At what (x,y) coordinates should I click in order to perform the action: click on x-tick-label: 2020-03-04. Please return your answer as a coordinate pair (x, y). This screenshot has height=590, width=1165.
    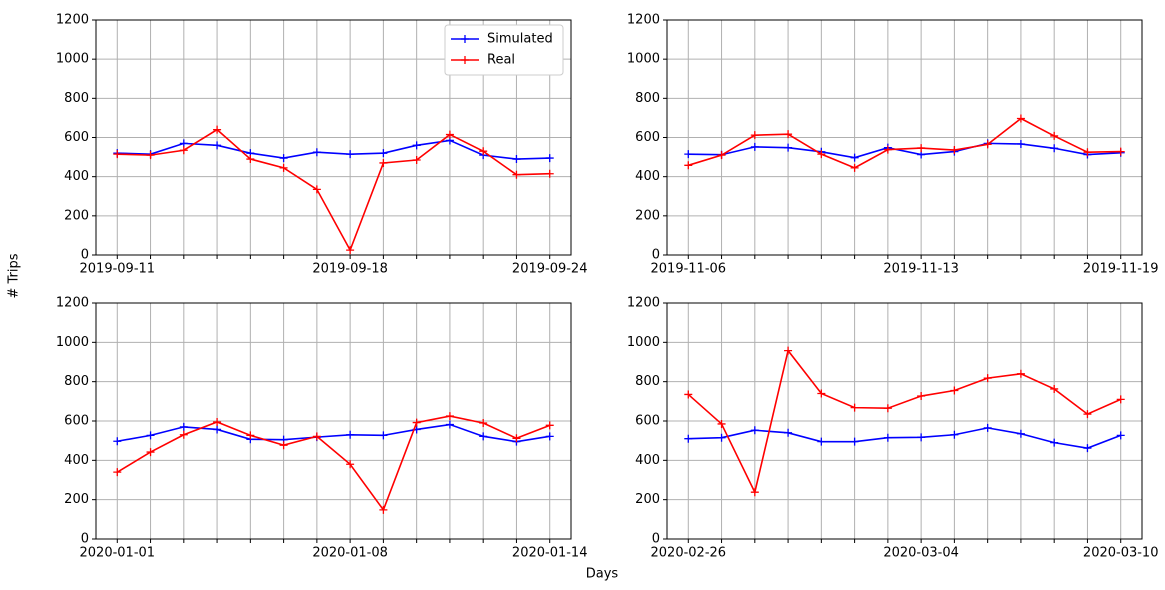
    Looking at the image, I should click on (921, 553).